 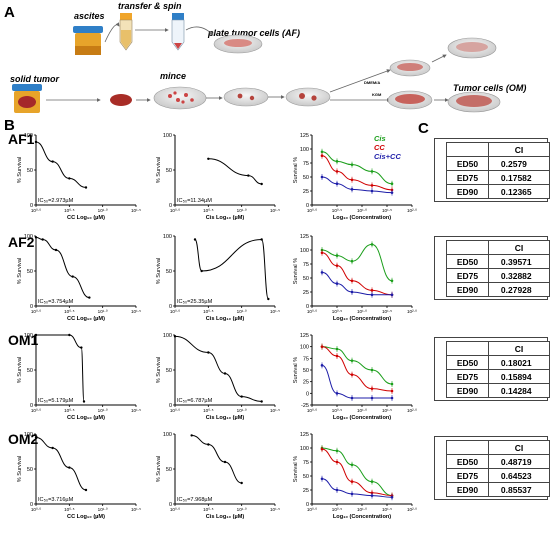 What do you see at coordinates (56, 500) in the screenshot?
I see `row4-chart1-ic50-label: IC₅₀=3.716µM` at bounding box center [56, 500].